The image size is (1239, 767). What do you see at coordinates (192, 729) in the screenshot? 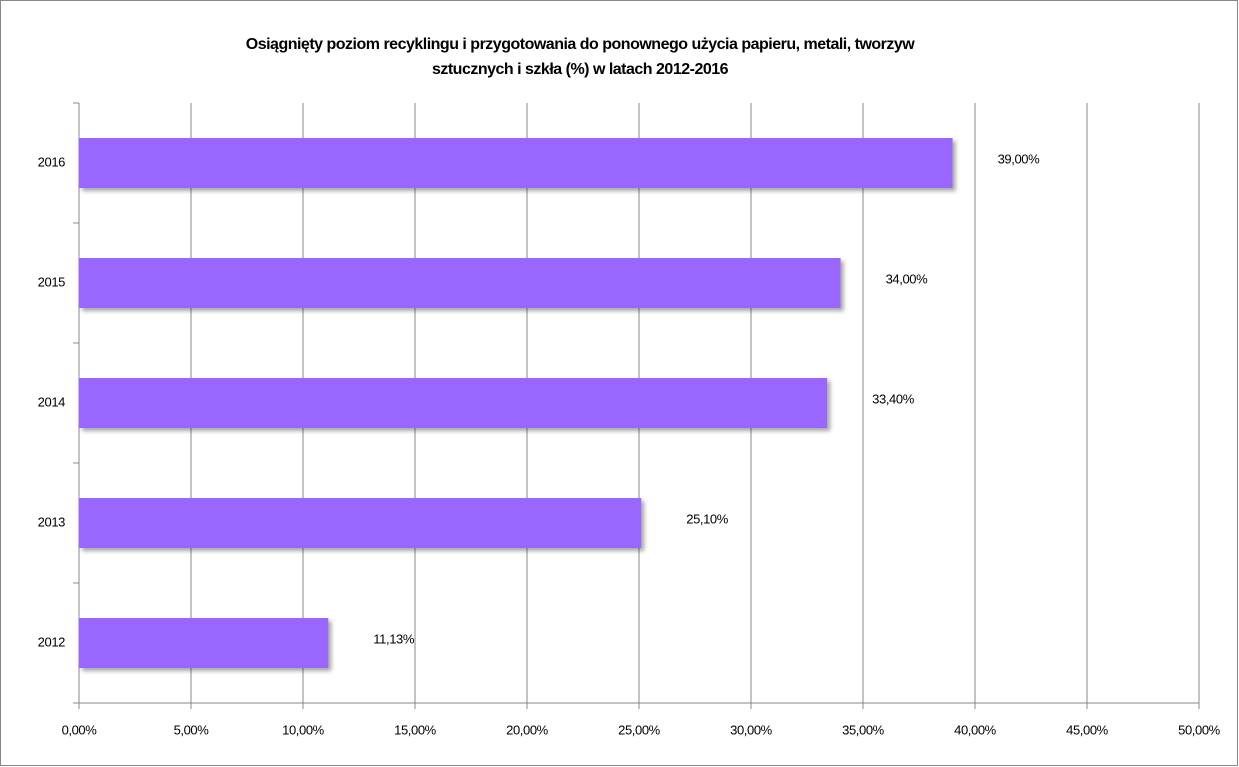
I see `x-tick-label: 5,00%` at bounding box center [192, 729].